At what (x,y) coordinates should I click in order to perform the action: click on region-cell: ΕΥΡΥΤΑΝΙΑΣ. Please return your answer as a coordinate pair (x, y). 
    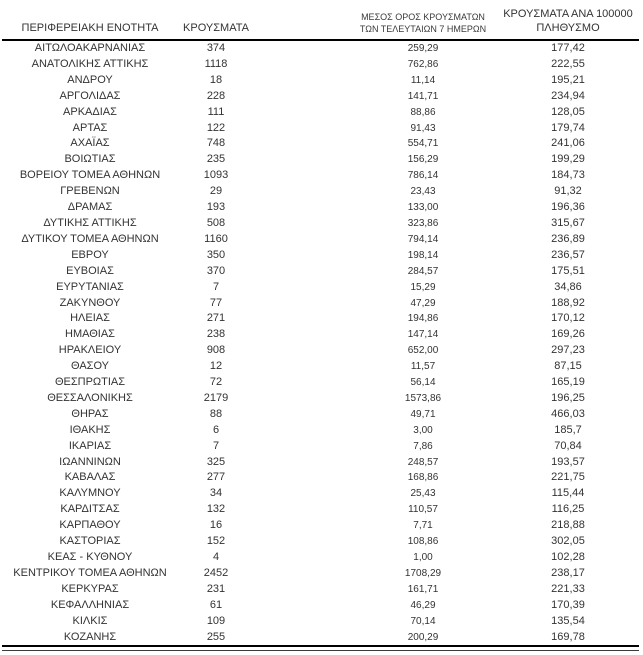
    Looking at the image, I should click on (90, 286).